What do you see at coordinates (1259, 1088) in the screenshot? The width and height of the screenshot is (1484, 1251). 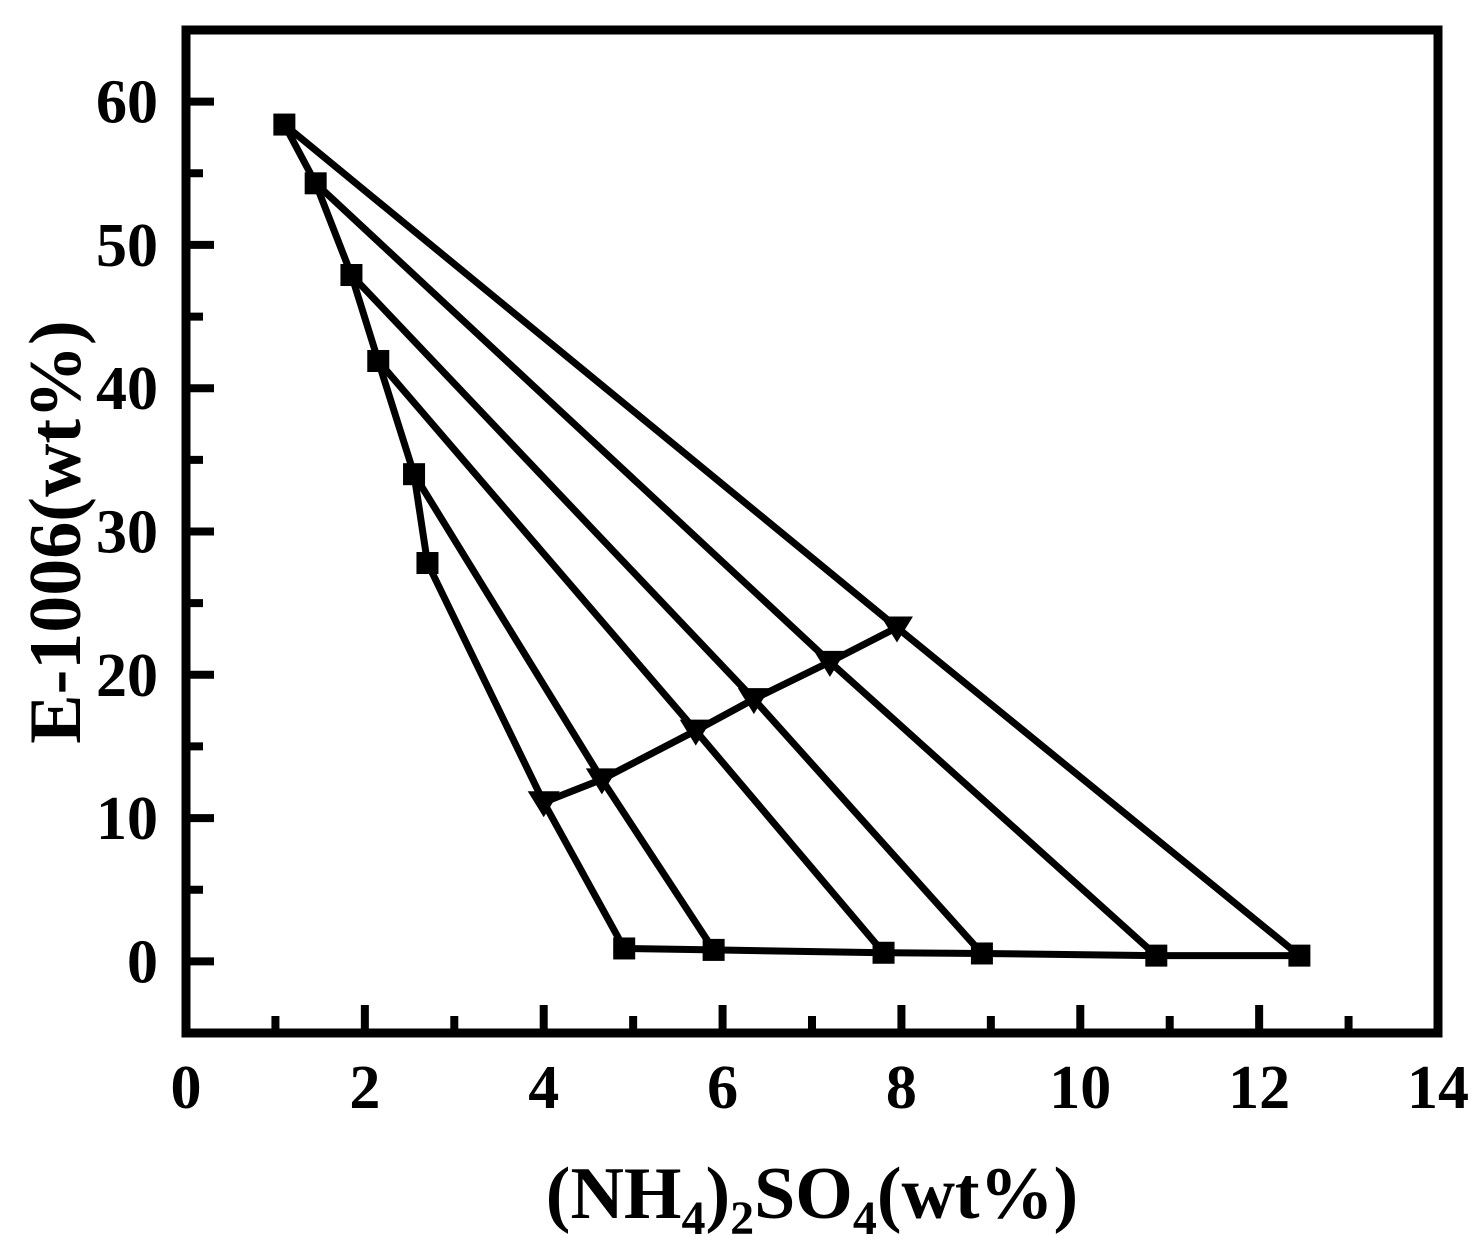 I see `x-axis-tick-label: 12` at bounding box center [1259, 1088].